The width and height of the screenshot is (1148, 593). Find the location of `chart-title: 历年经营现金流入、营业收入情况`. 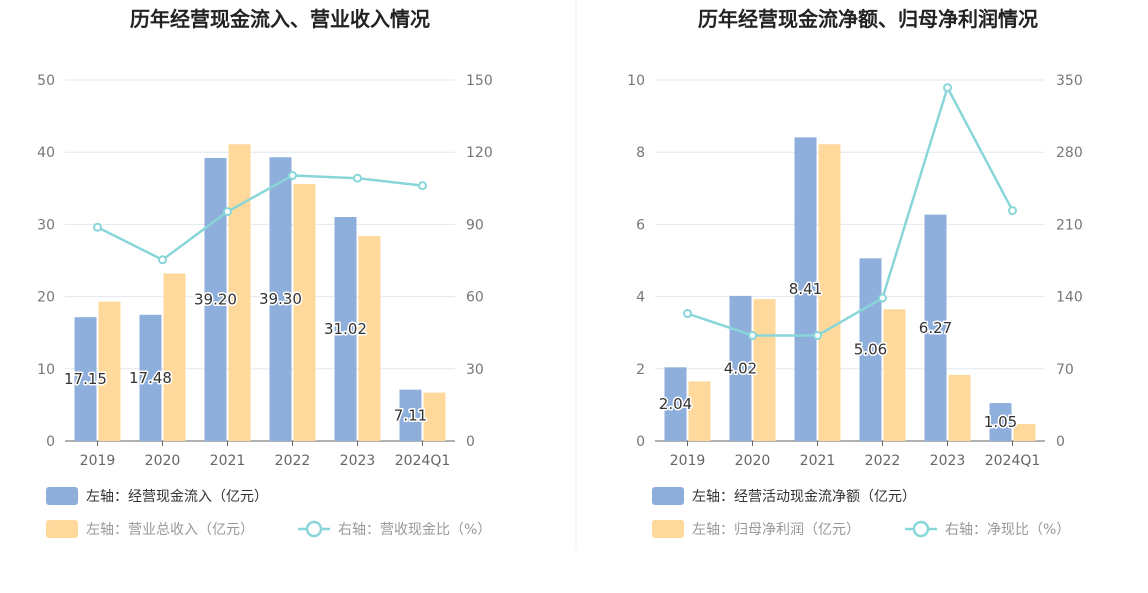

chart-title: 历年经营现金流入、营业收入情况 is located at coordinates (280, 19).